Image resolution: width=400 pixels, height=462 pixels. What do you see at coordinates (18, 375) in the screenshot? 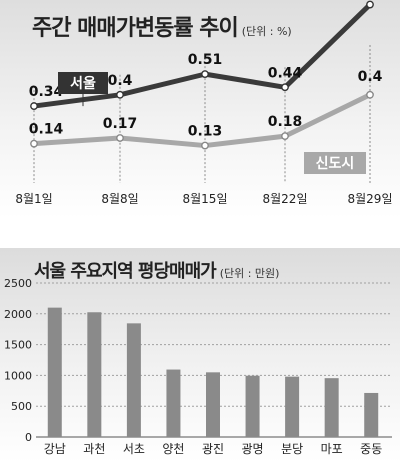
I see `y-tick-label: 1000` at bounding box center [18, 375].